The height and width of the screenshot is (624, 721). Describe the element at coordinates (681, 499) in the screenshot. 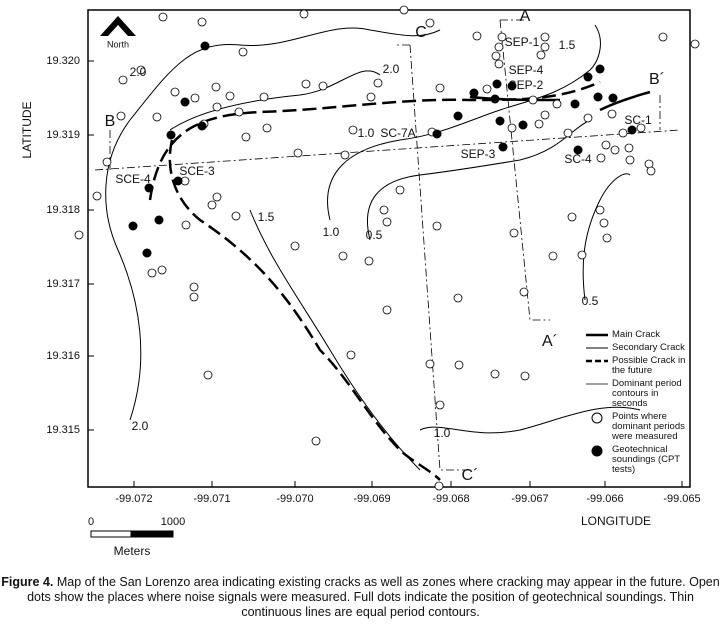

I see `x-tick-label: -99.065` at that location.